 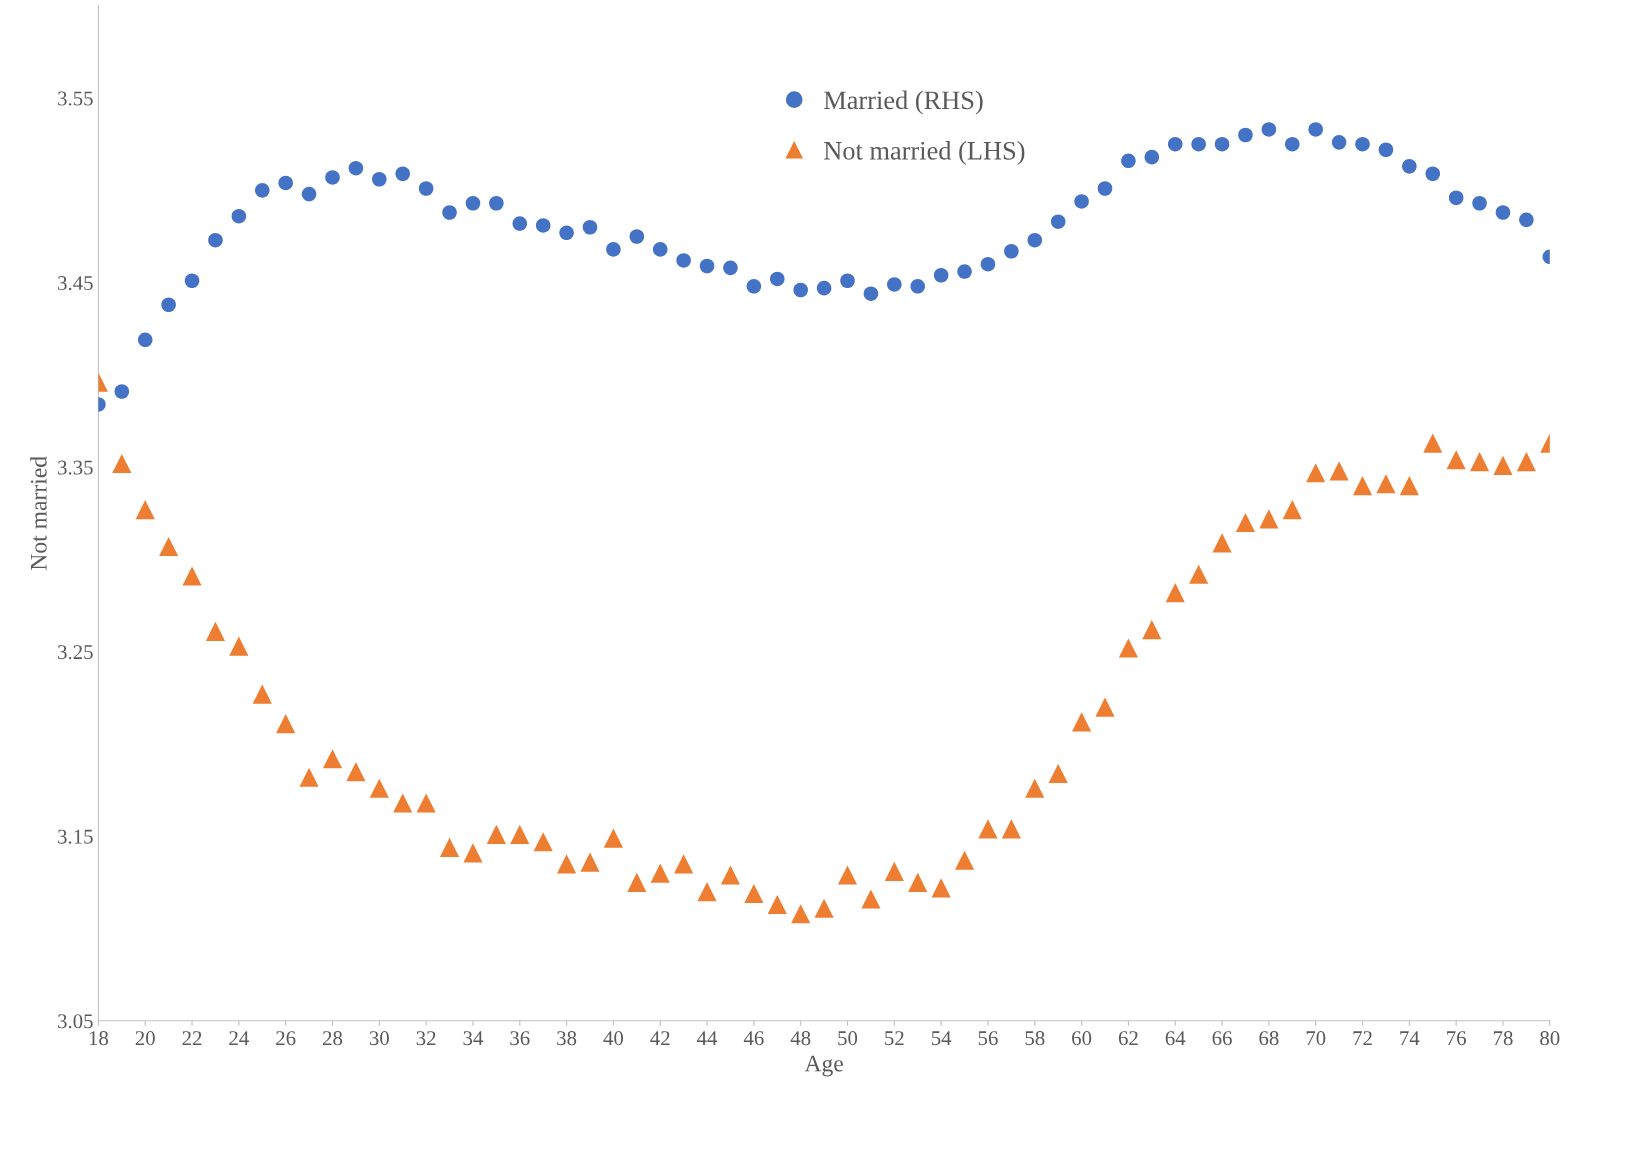 I want to click on x-tick-label: 52, so click(x=894, y=1038).